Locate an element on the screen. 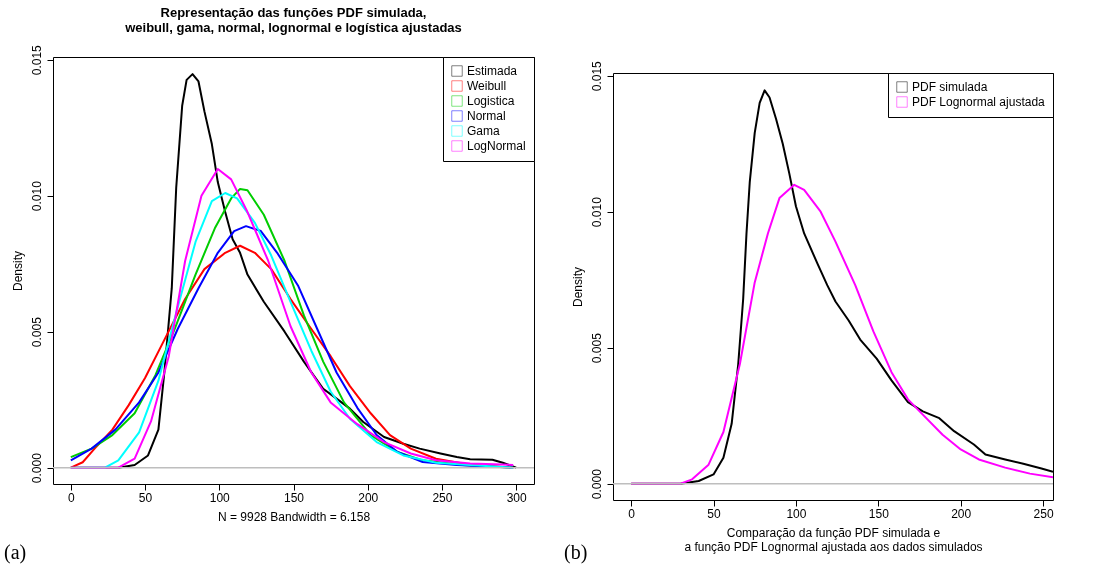 The height and width of the screenshot is (566, 1119). legend-label: Normal is located at coordinates (486, 116).